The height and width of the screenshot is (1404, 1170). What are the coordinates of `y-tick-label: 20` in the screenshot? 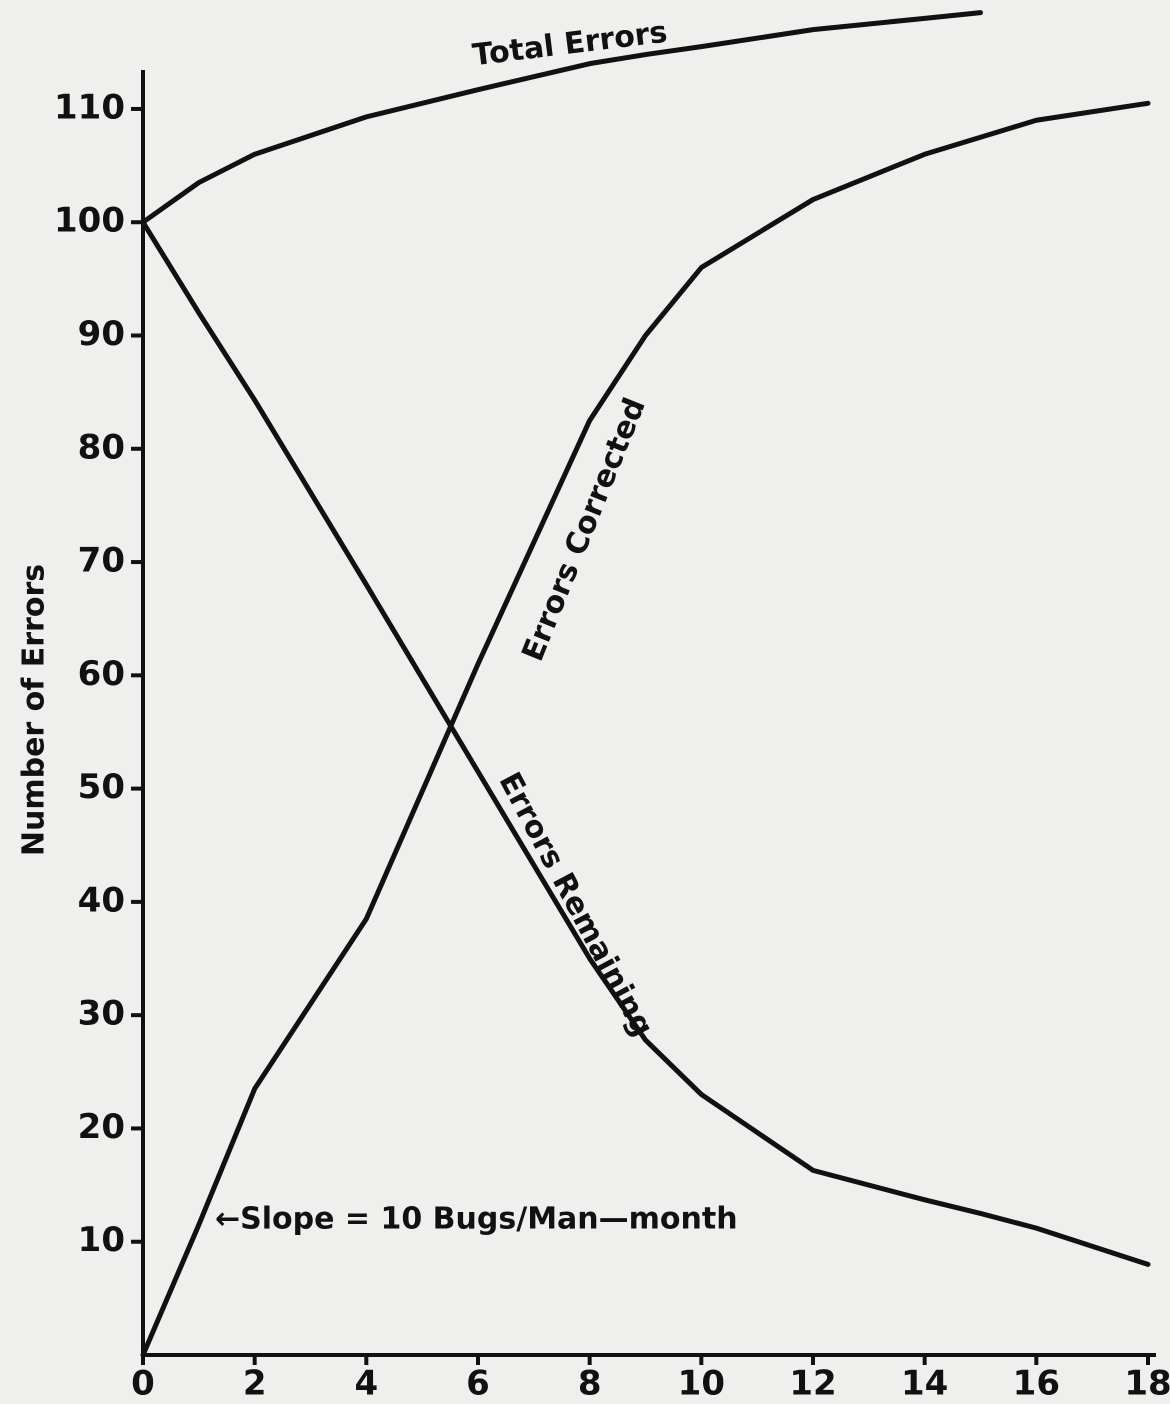 It's located at (101, 1127).